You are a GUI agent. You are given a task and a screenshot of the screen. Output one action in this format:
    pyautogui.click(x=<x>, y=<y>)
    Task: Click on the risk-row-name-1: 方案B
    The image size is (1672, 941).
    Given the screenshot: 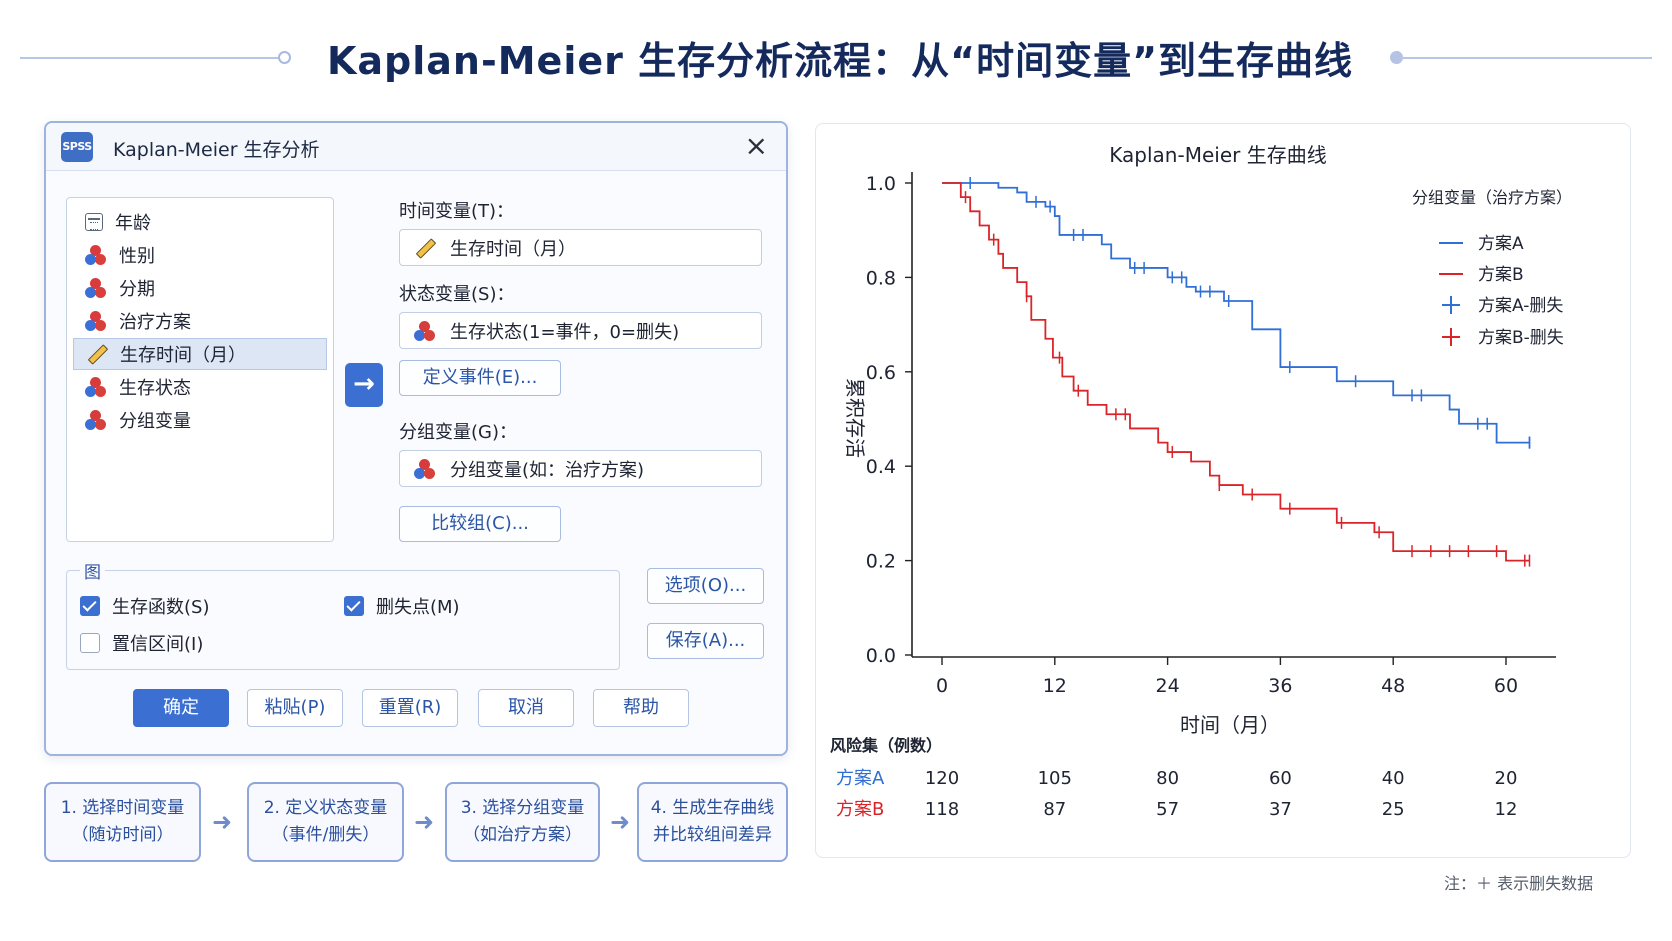 What is the action you would take?
    pyautogui.click(x=860, y=809)
    